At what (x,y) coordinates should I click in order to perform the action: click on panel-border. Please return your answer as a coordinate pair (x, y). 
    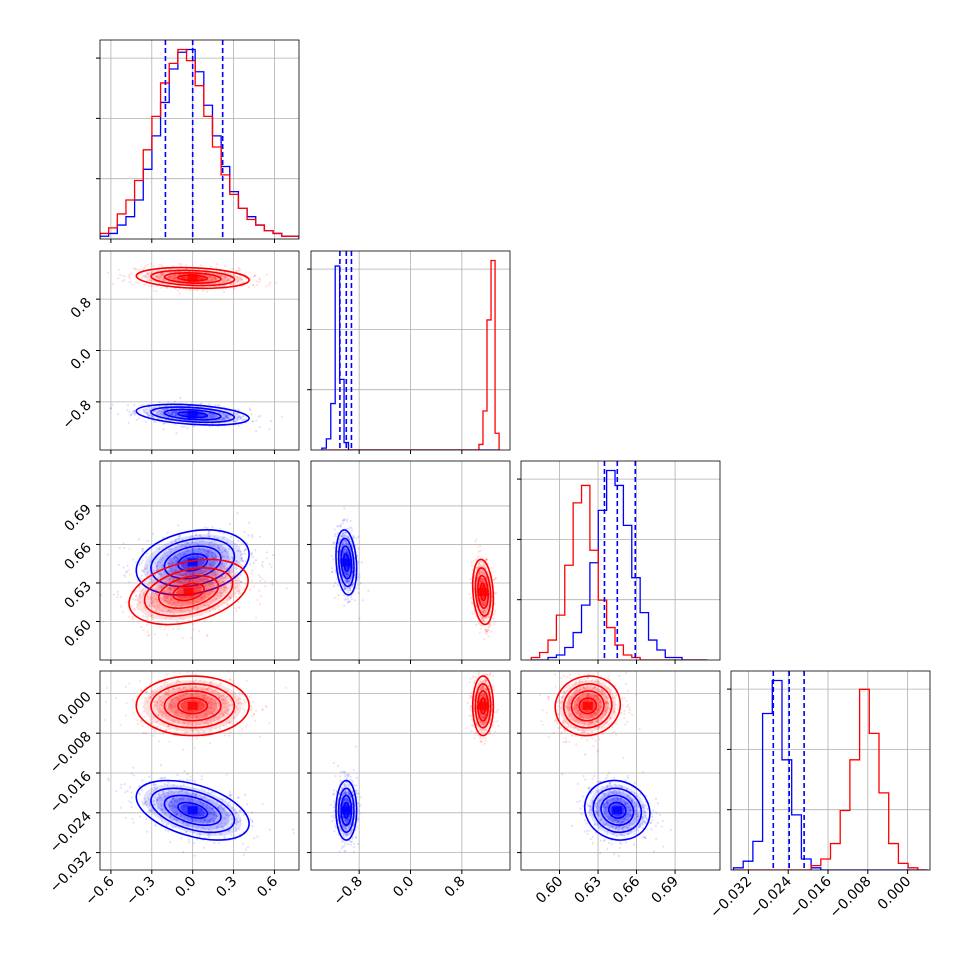
    Looking at the image, I should click on (199, 560).